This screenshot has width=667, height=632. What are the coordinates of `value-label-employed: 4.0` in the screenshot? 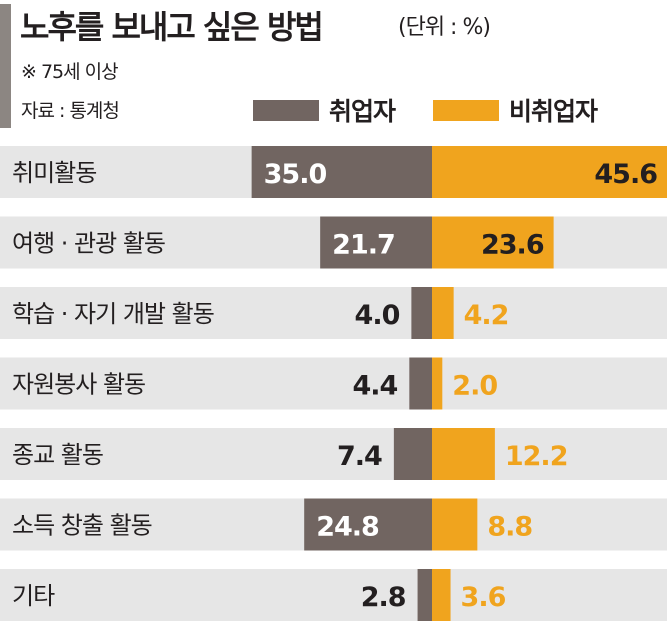 It's located at (377, 315).